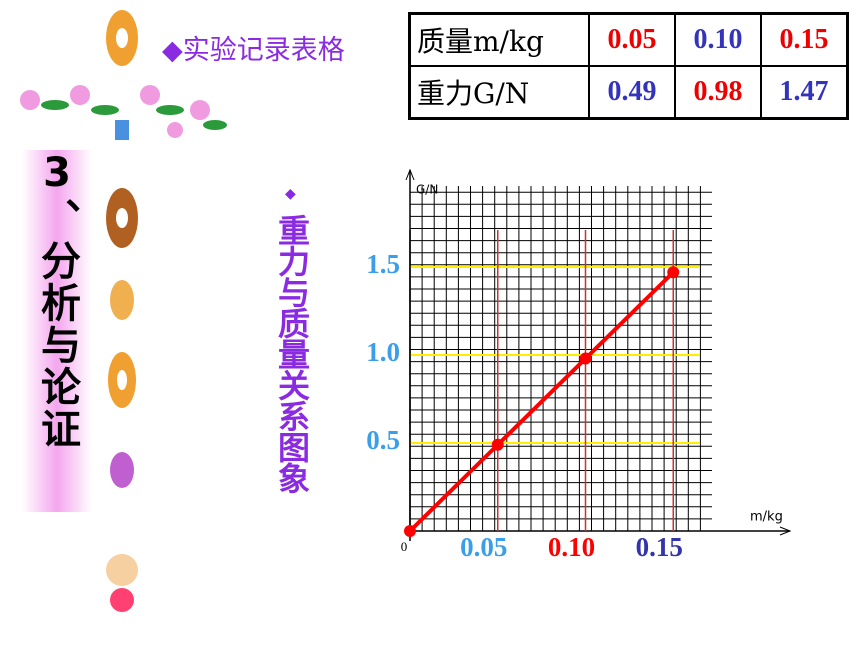 This screenshot has width=860, height=645. What do you see at coordinates (383, 264) in the screenshot?
I see `y-tick-label: 1.5` at bounding box center [383, 264].